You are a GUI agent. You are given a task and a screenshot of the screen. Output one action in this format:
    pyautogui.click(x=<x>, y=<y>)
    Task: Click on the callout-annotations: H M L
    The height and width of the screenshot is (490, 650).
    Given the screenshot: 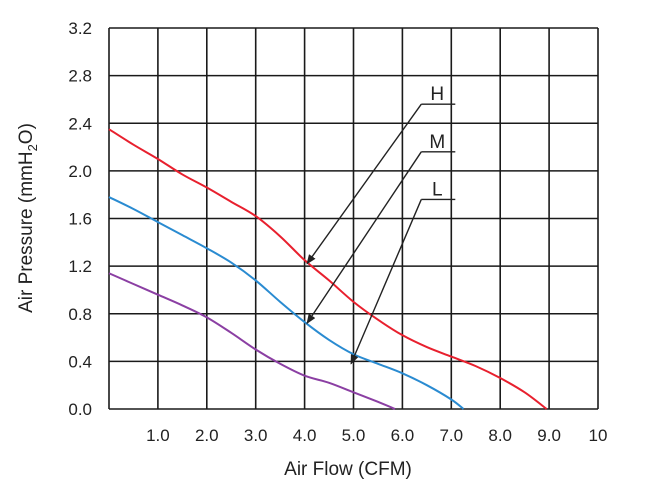 What is the action you would take?
    pyautogui.click(x=381, y=224)
    